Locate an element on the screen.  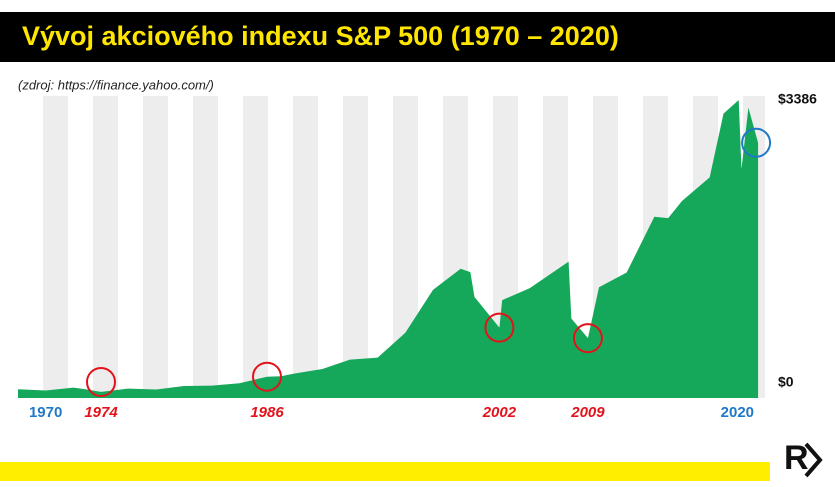
annotation-label: 2002 is located at coordinates (499, 412).